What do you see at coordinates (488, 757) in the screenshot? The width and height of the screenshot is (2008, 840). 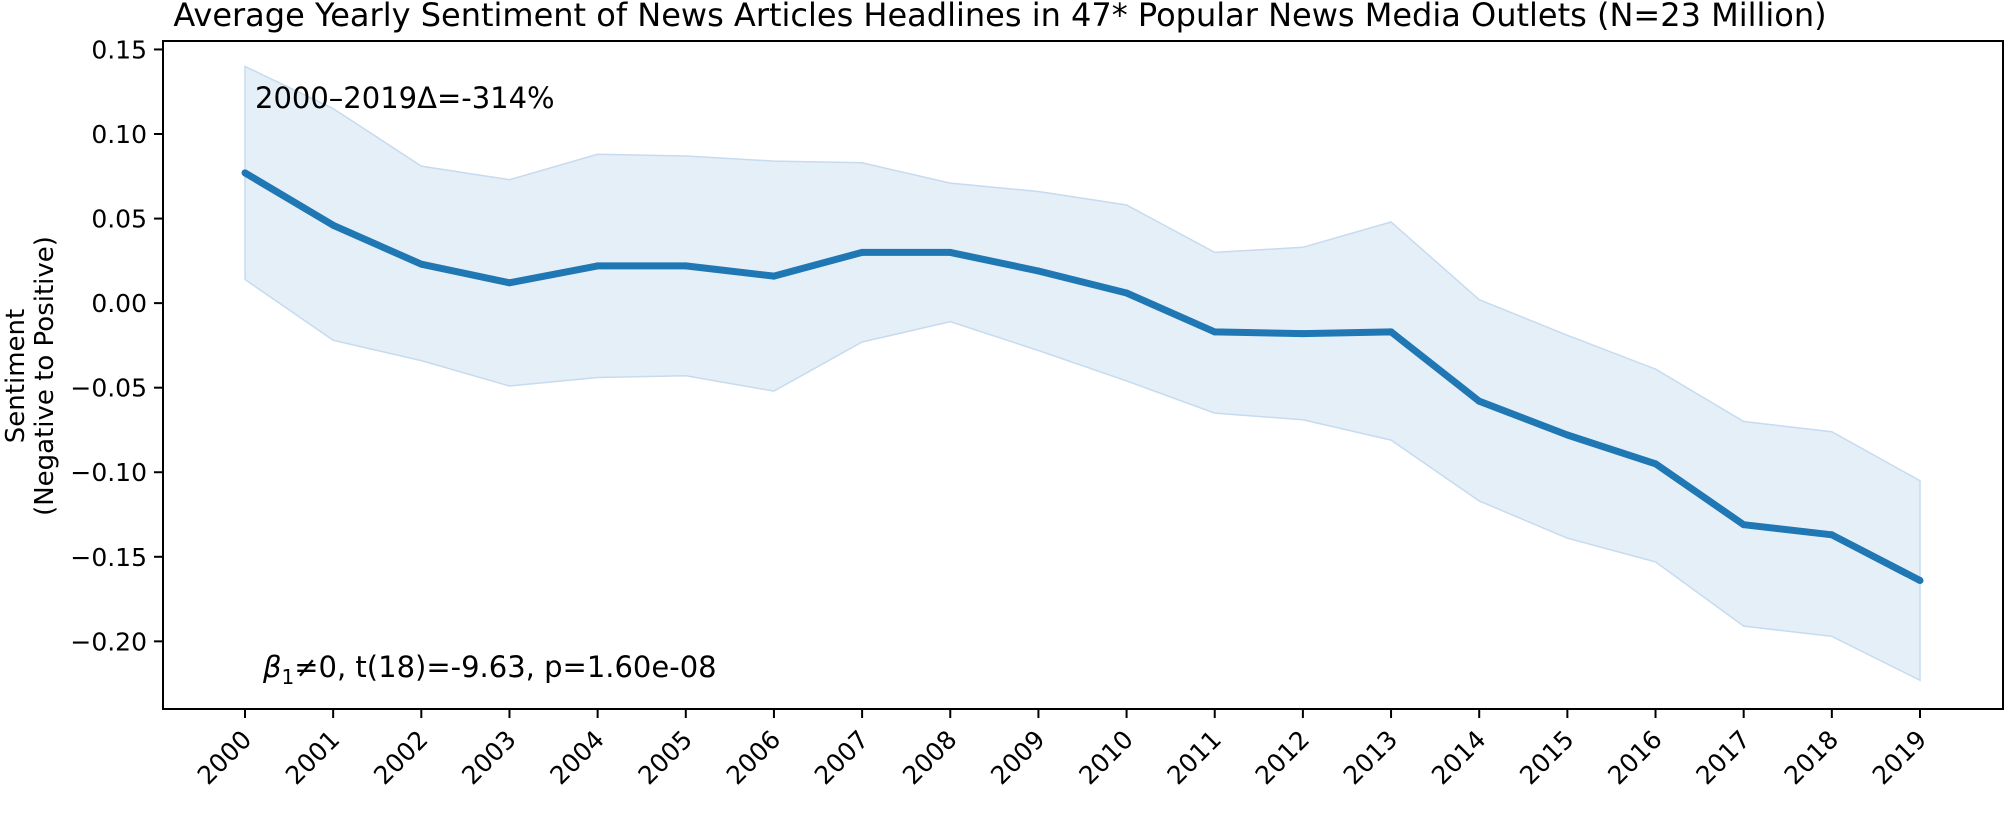 I see `x-tick-label: 2003` at bounding box center [488, 757].